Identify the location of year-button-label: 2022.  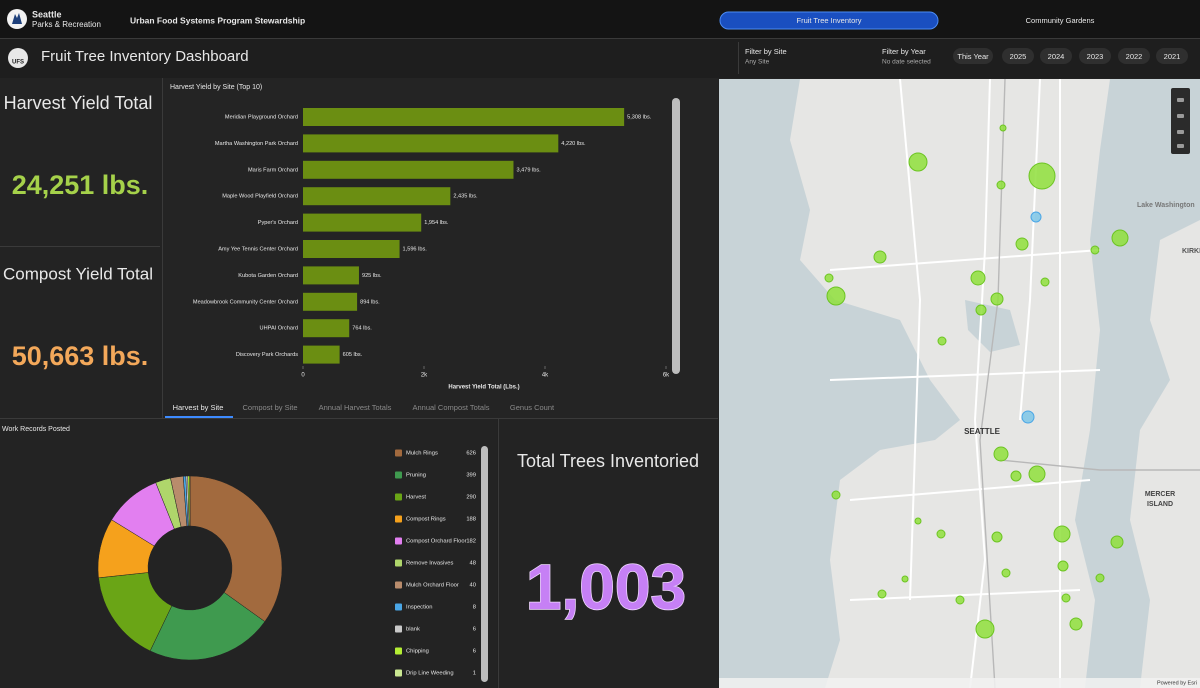
(1134, 56).